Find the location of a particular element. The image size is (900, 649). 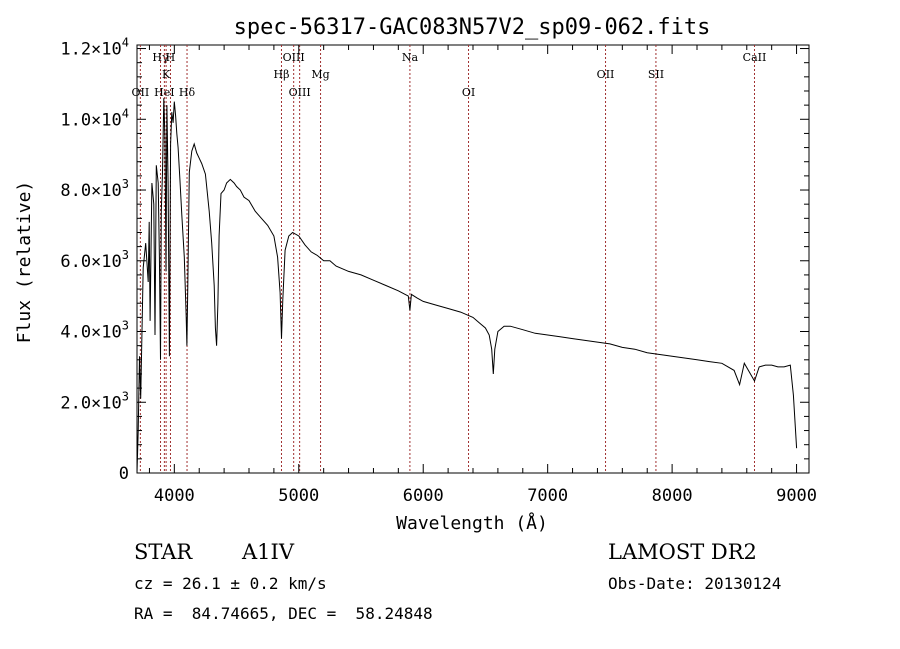

y-tick-label: 4.0×10³ is located at coordinates (94, 331).